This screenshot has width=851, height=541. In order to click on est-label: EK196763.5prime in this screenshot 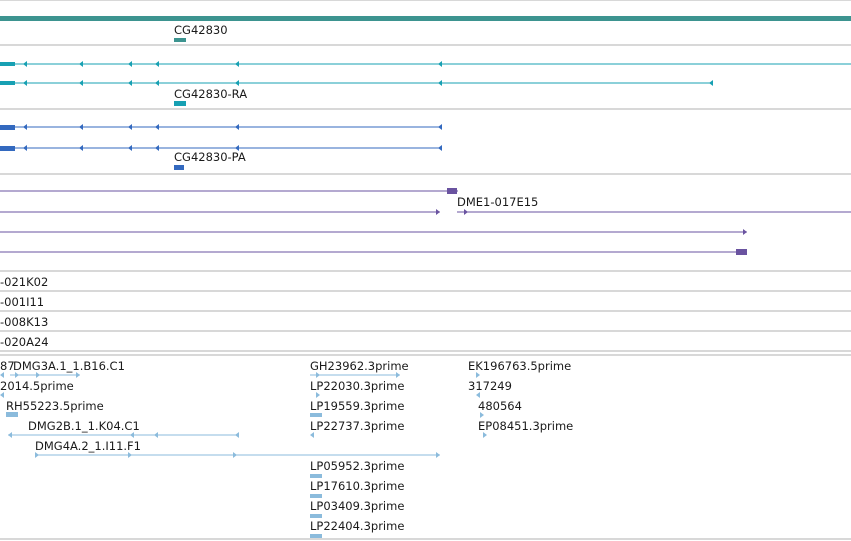, I will do `click(520, 366)`.